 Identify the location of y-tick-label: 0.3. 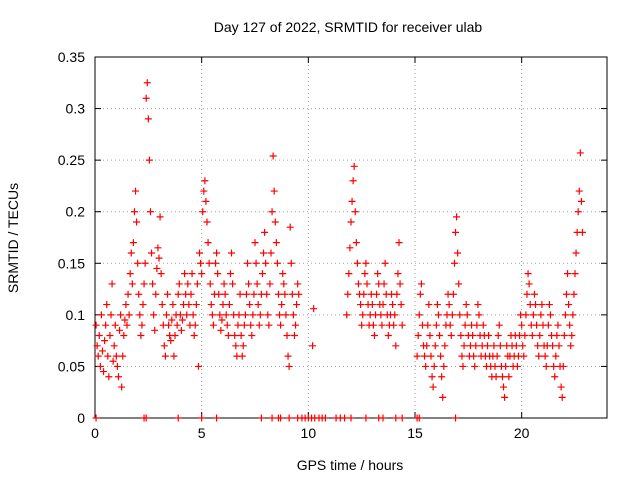
(76, 109).